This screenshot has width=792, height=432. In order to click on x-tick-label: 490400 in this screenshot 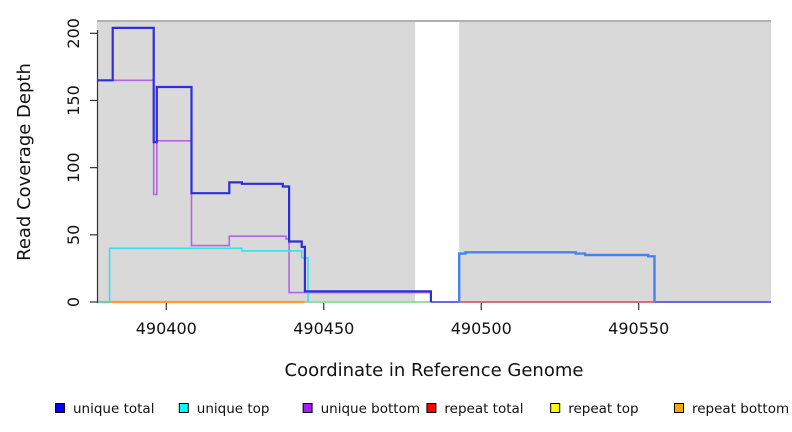, I will do `click(166, 328)`.